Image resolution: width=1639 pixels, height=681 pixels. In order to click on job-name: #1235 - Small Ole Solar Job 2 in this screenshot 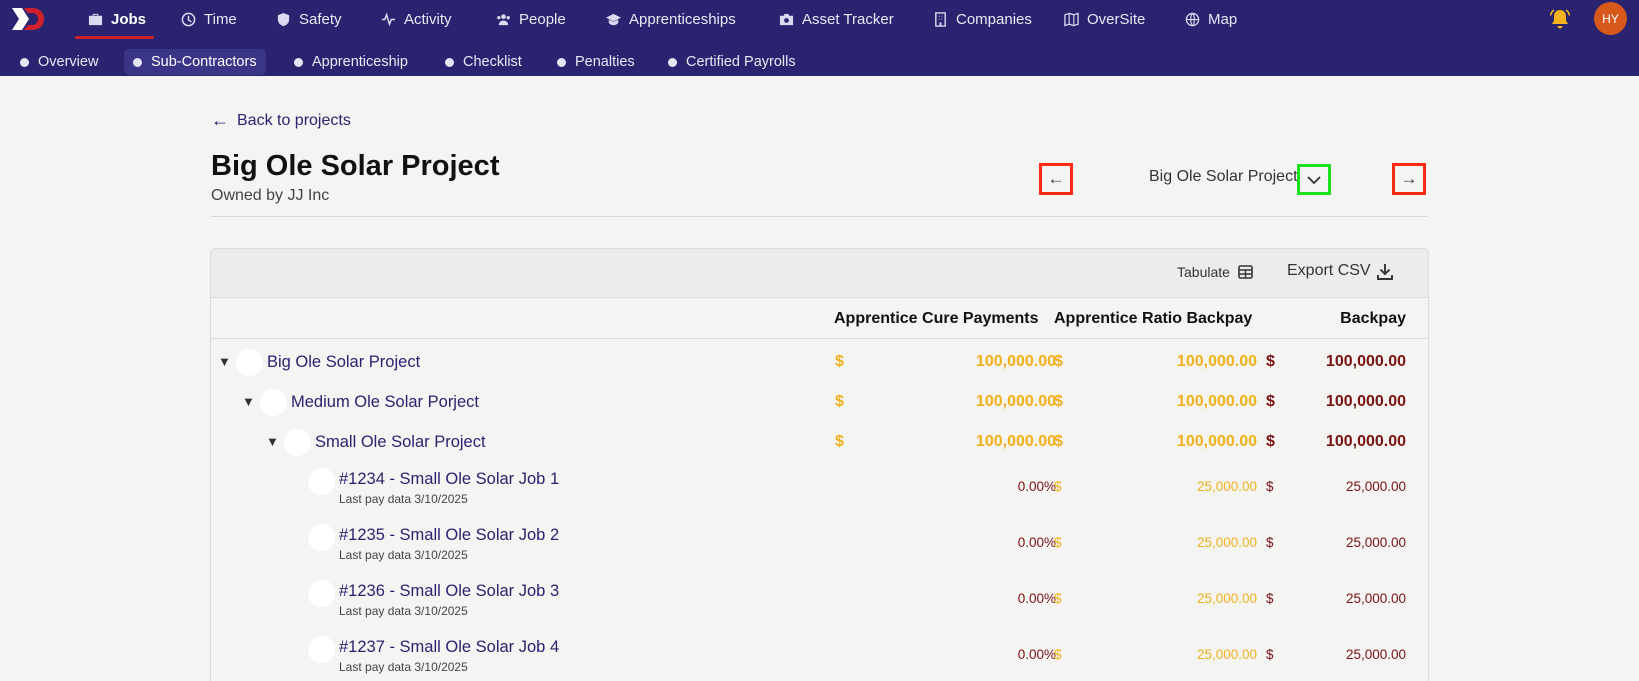, I will do `click(449, 535)`.